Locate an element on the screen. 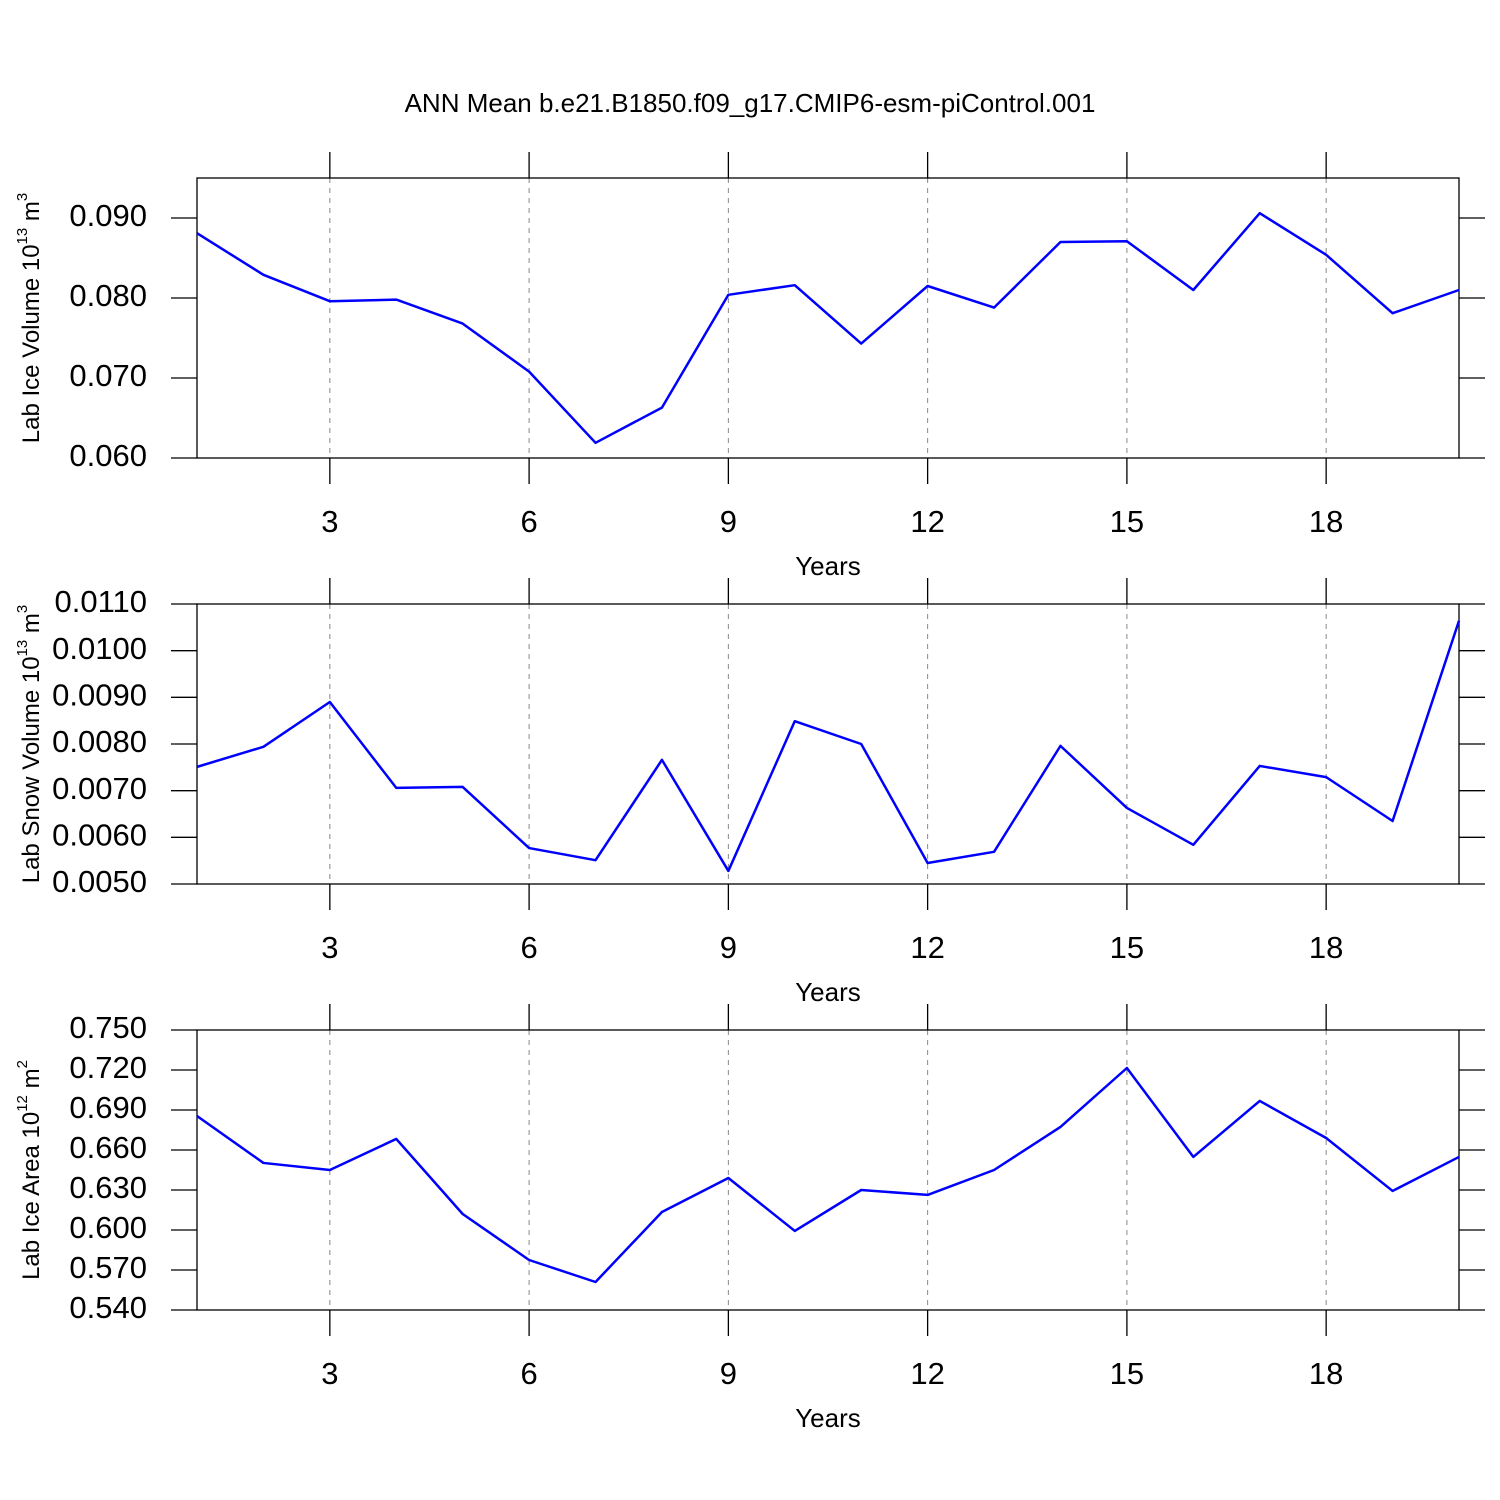 Image resolution: width=1500 pixels, height=1500 pixels. y-tick-label: 0.750 is located at coordinates (108, 1027).